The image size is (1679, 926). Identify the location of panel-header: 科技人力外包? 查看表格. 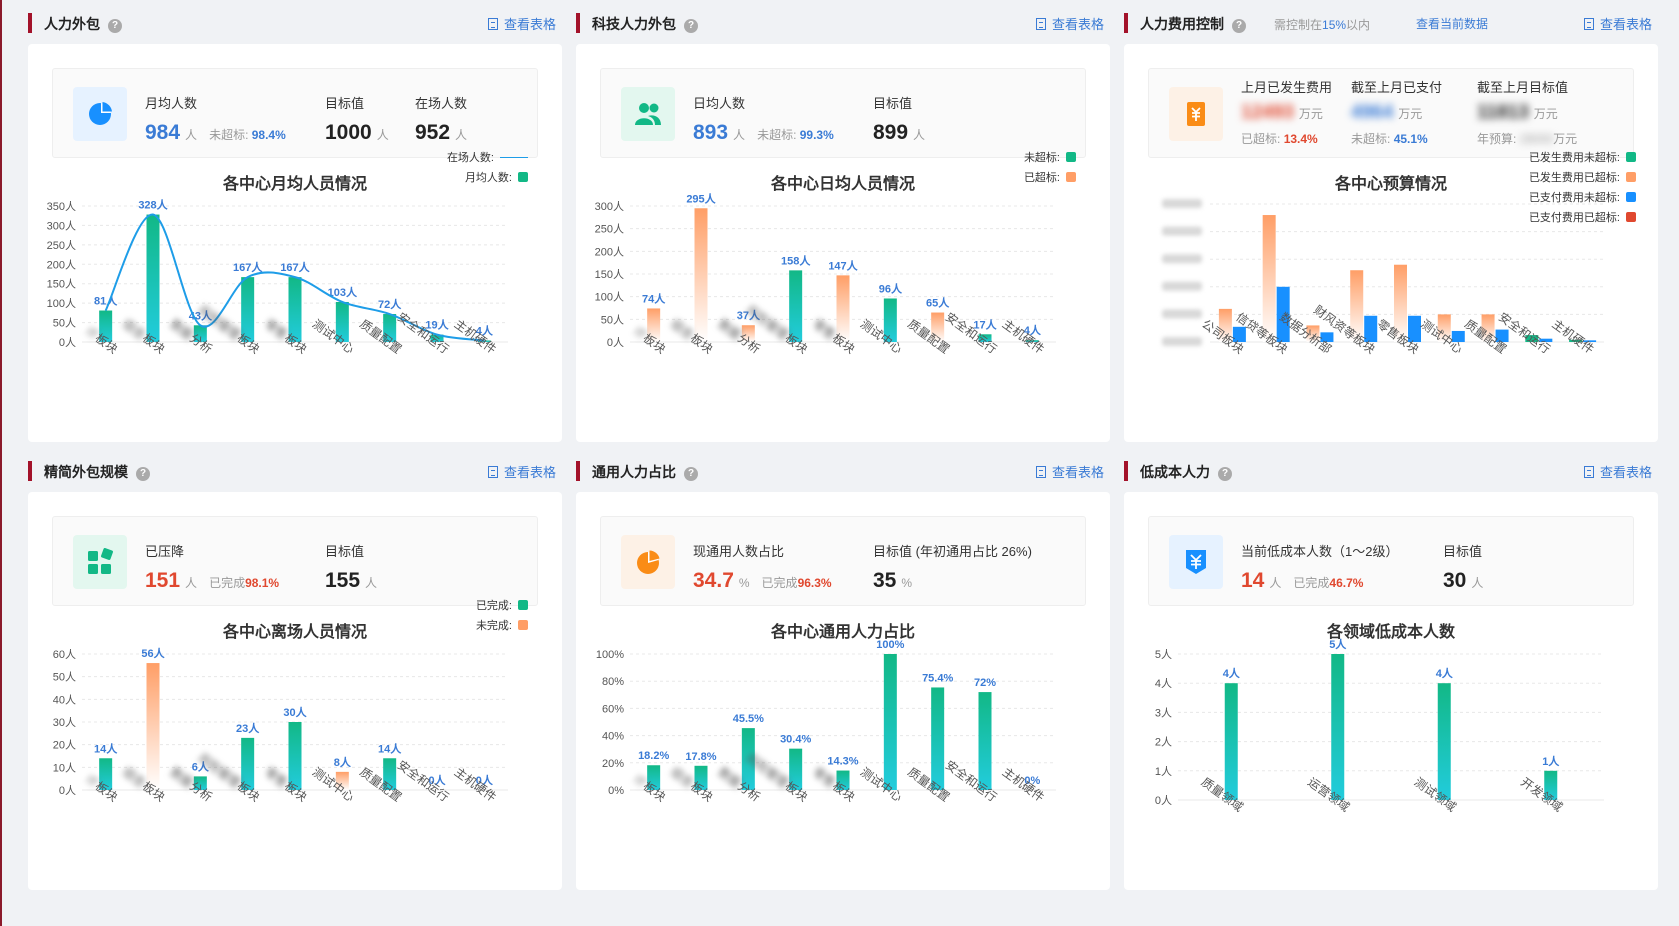
(843, 22).